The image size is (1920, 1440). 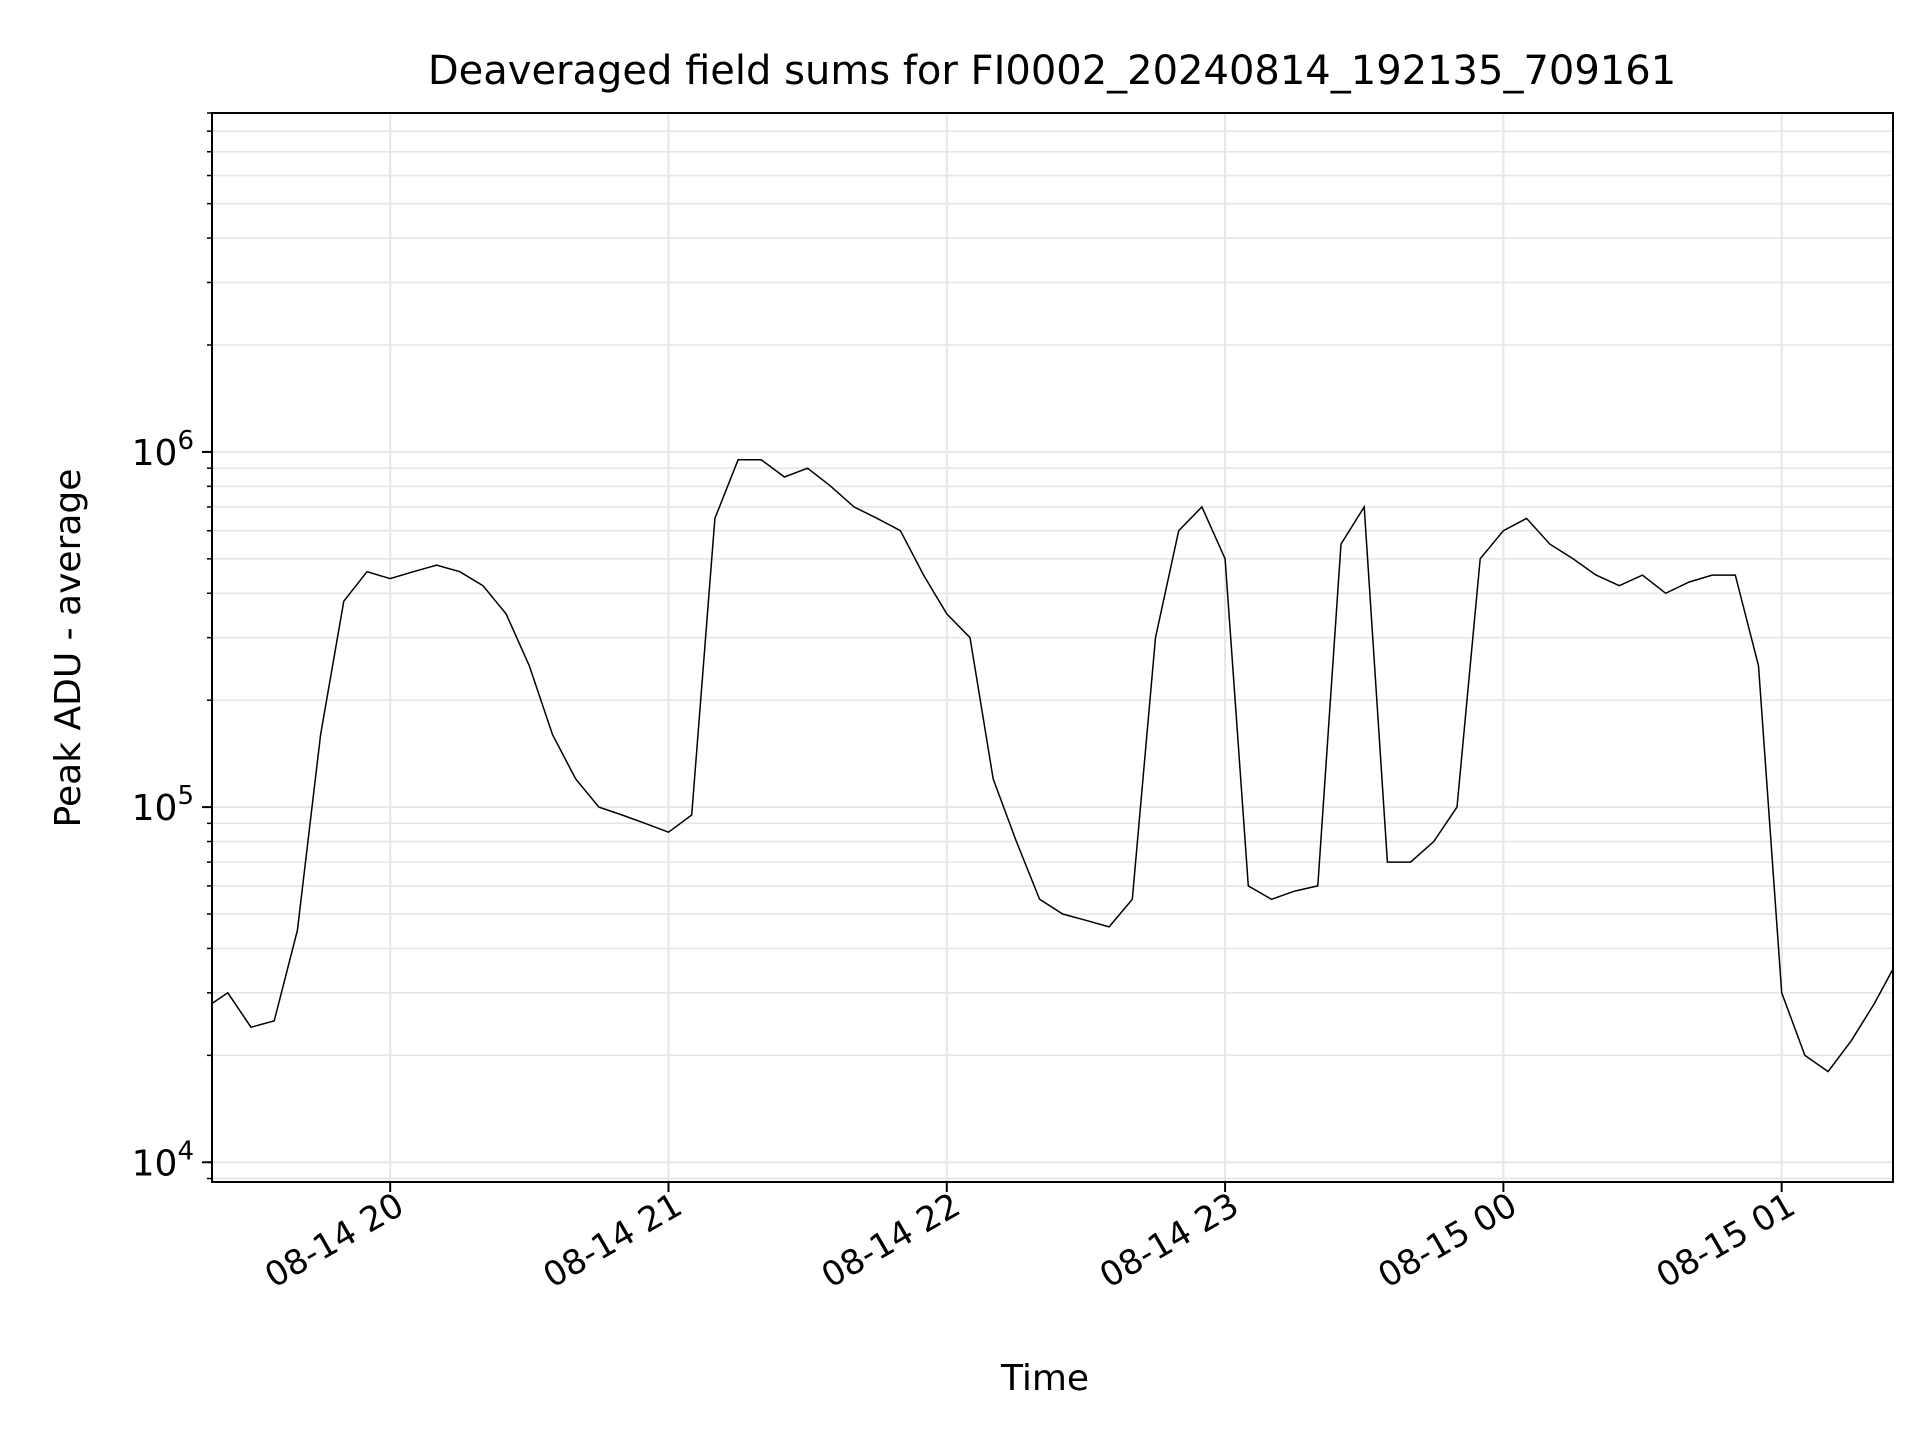 What do you see at coordinates (68, 648) in the screenshot?
I see `y-axis-label: Peak ADU - average` at bounding box center [68, 648].